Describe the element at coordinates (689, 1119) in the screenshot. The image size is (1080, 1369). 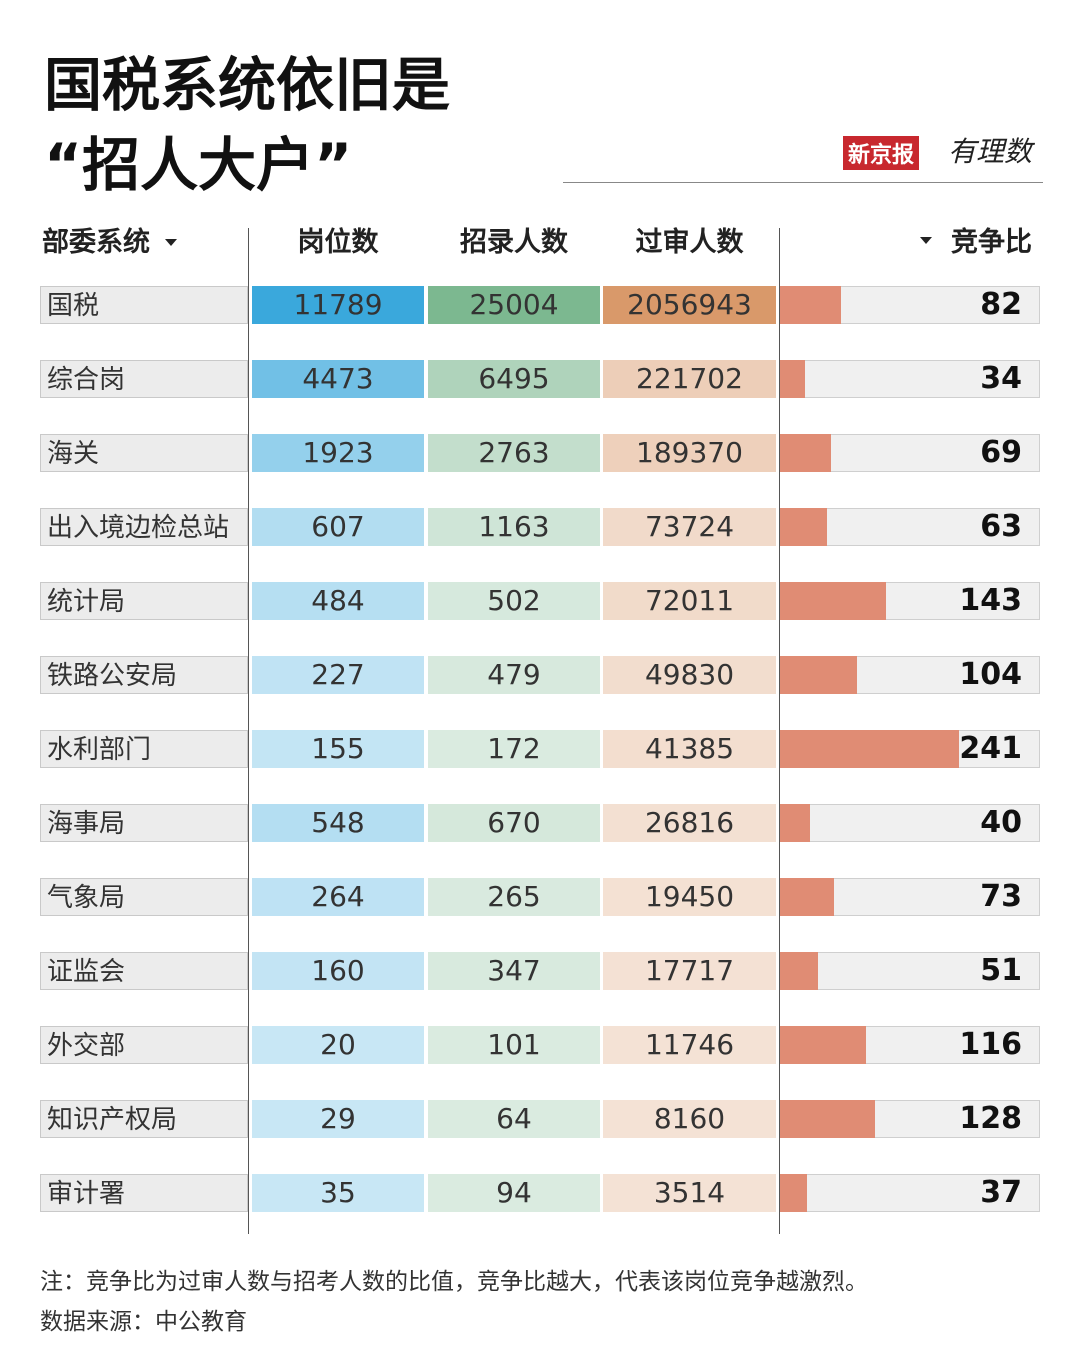
I see `table-cell: 8160` at that location.